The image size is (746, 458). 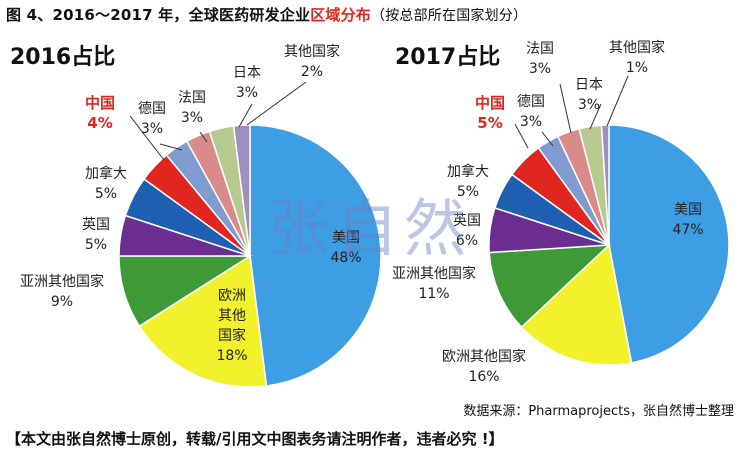 What do you see at coordinates (232, 316) in the screenshot?
I see `slice-name-label: 其他` at bounding box center [232, 316].